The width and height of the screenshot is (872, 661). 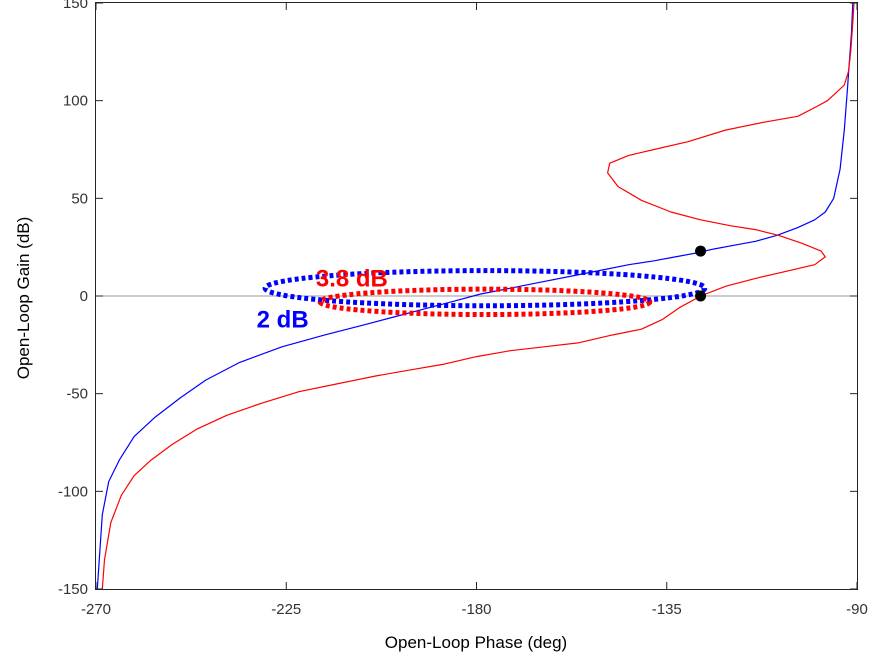 I want to click on x-tick-label: -270, so click(x=96, y=609).